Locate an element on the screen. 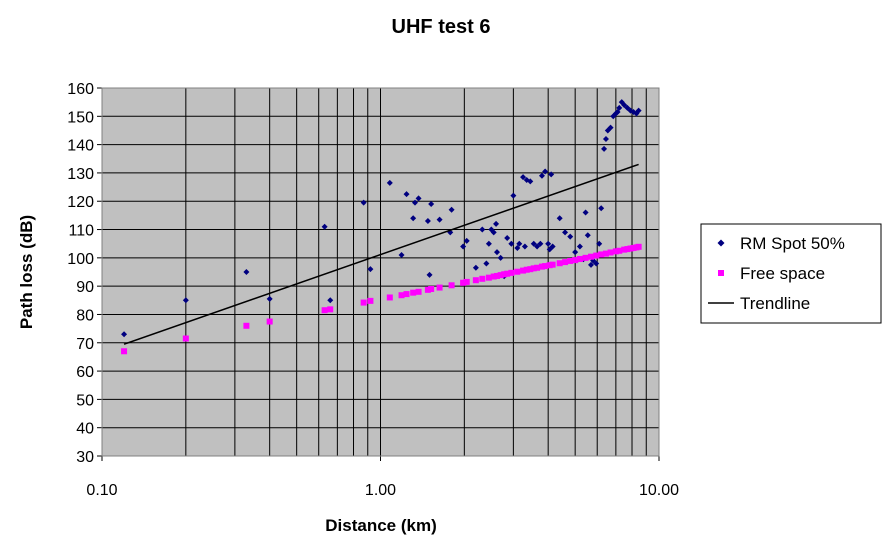 The image size is (886, 551). y-tick-label: 130 is located at coordinates (80, 174).